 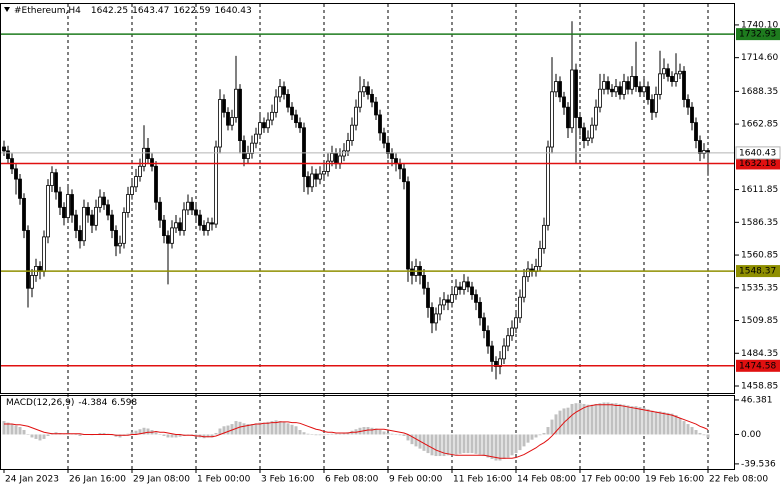 I want to click on level-label-box, so click(x=758, y=34).